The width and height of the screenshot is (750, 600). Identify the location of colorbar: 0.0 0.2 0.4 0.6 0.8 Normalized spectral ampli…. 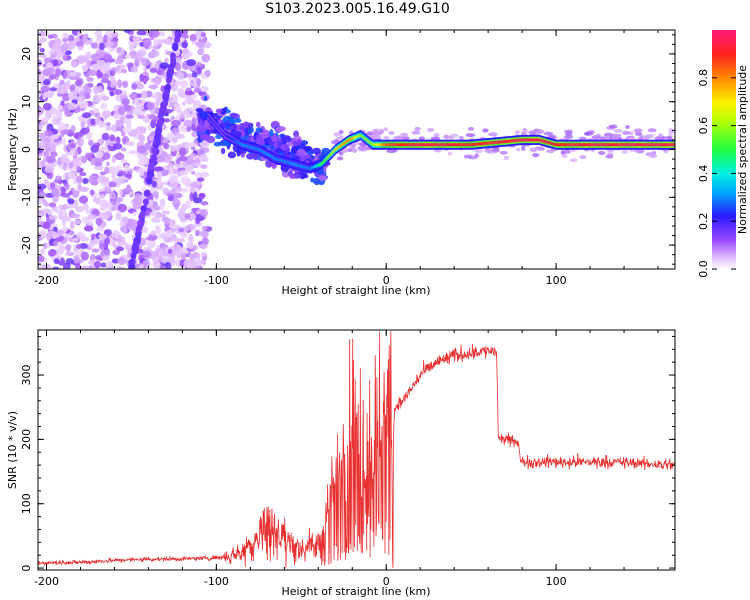
(723, 154).